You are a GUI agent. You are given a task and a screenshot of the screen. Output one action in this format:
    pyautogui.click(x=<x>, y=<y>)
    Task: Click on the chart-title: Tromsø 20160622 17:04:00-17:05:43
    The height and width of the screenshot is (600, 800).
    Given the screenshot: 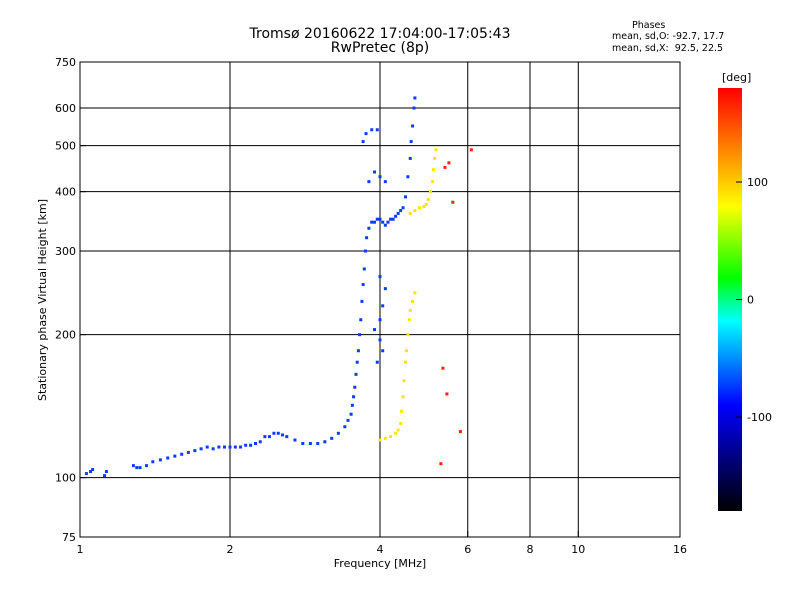 What is the action you would take?
    pyautogui.click(x=380, y=34)
    